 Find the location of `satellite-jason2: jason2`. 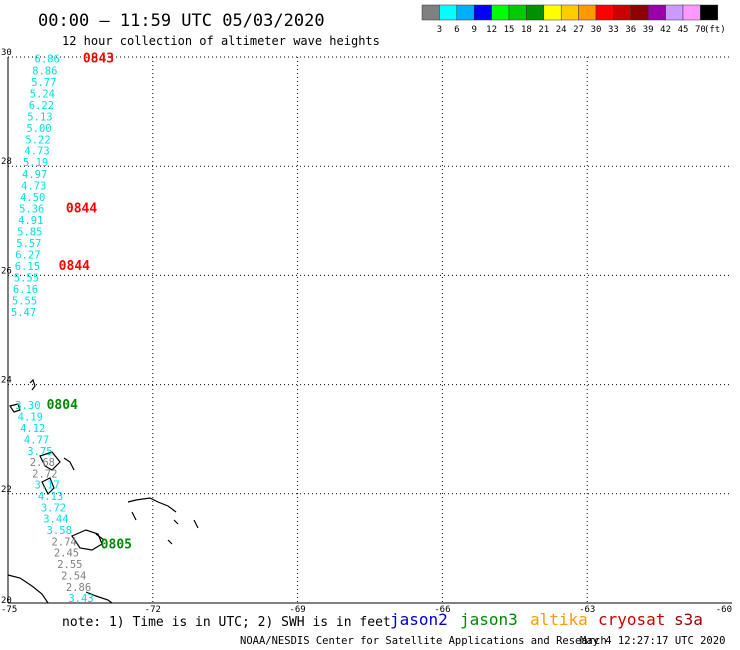

satellite-jason2: jason2 is located at coordinates (419, 619).